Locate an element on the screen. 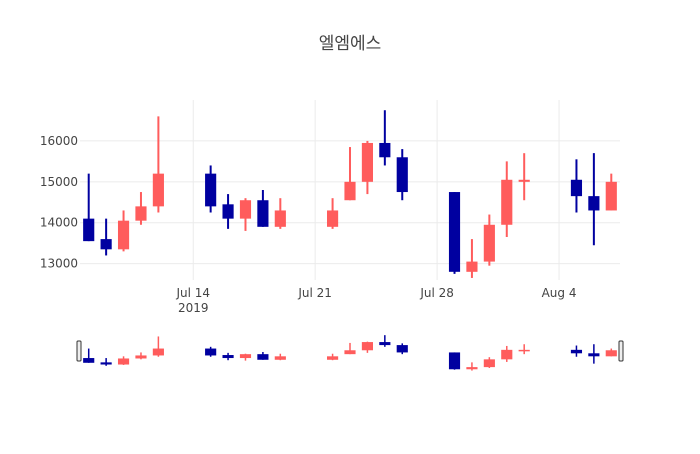 This screenshot has height=454, width=700. chart-title: 엘엠에스 is located at coordinates (350, 44).